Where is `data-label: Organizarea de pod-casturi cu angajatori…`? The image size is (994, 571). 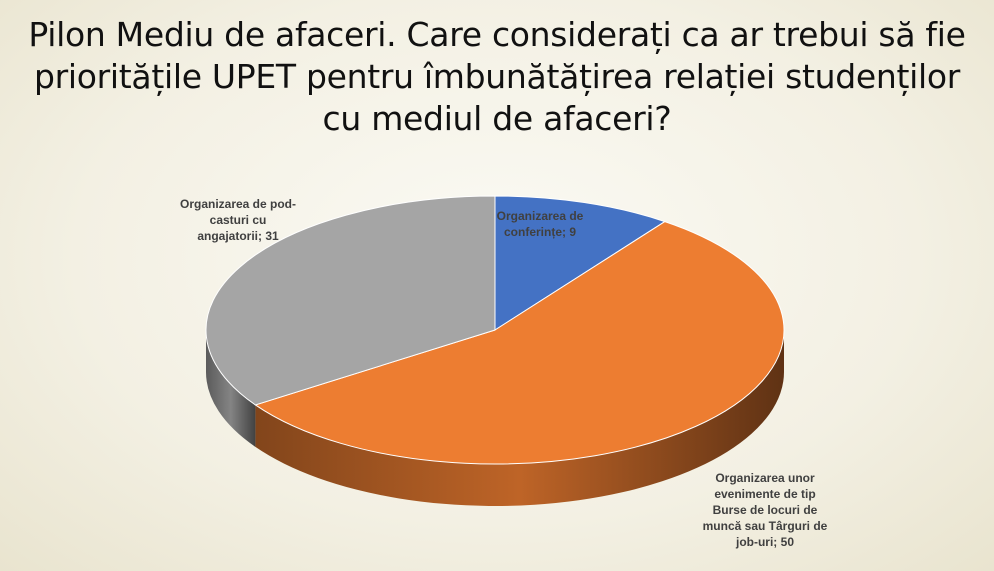
data-label: Organizarea de pod-casturi cu angajatori… is located at coordinates (238, 220).